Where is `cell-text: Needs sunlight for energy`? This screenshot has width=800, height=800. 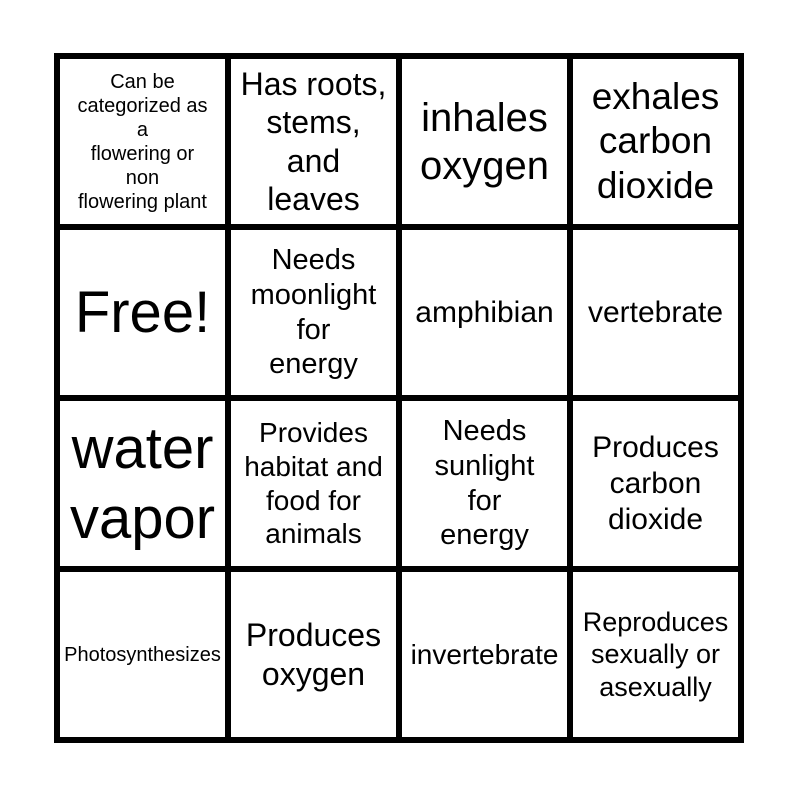
cell-text: Needs sunlight for energy is located at coordinates (484, 483).